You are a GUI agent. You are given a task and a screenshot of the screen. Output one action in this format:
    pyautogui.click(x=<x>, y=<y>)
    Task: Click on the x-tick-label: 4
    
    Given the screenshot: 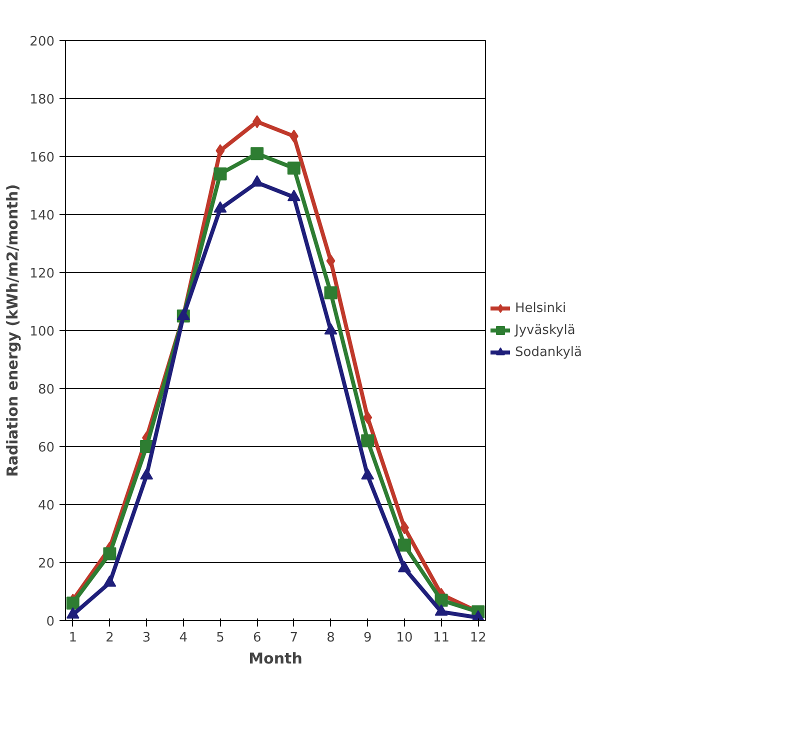 What is the action you would take?
    pyautogui.click(x=183, y=638)
    